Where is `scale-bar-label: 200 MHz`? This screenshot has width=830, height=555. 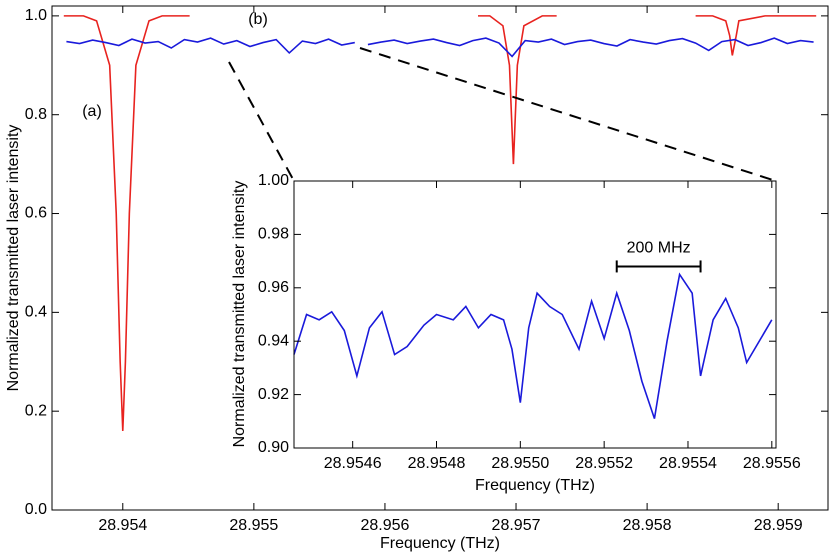 scale-bar-label: 200 MHz is located at coordinates (659, 248).